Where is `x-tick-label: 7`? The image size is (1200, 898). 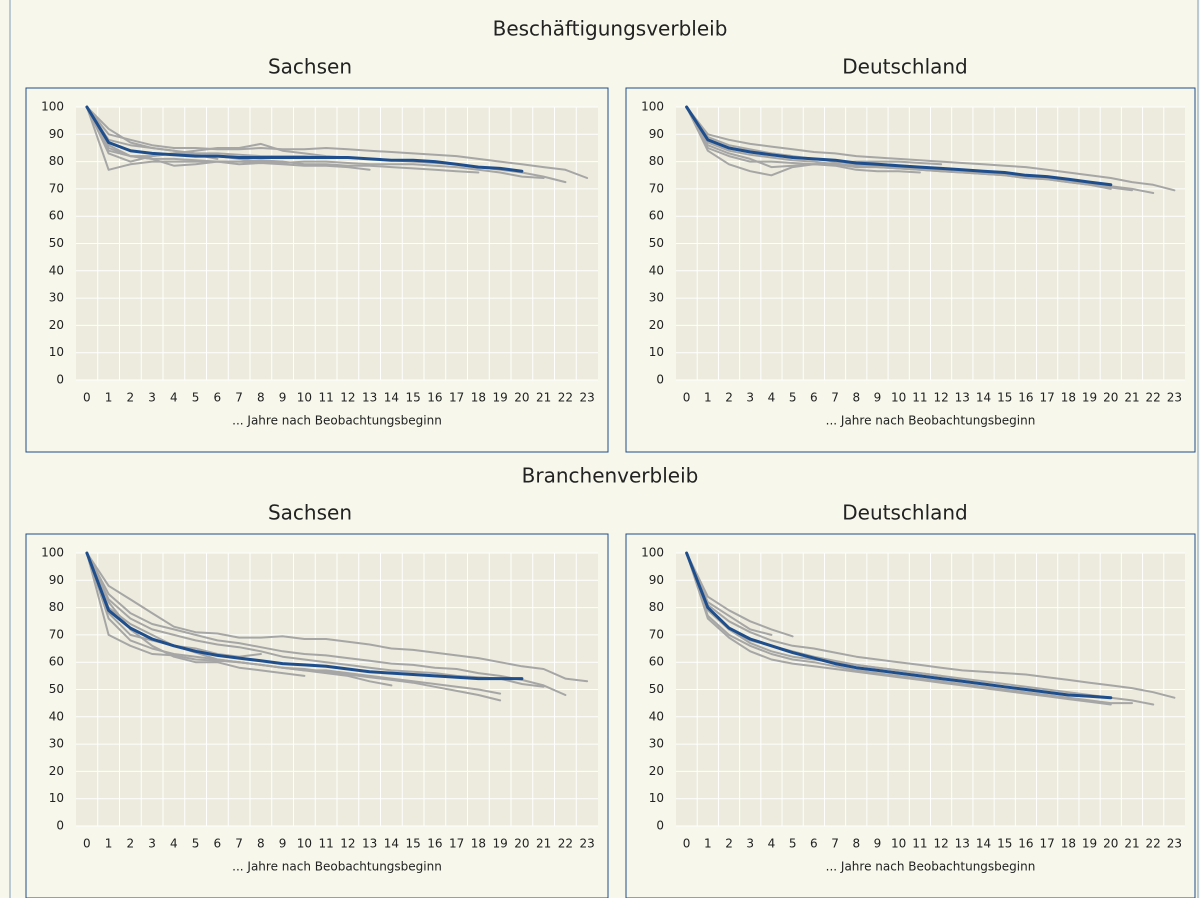
x-tick-label: 7 is located at coordinates (239, 398).